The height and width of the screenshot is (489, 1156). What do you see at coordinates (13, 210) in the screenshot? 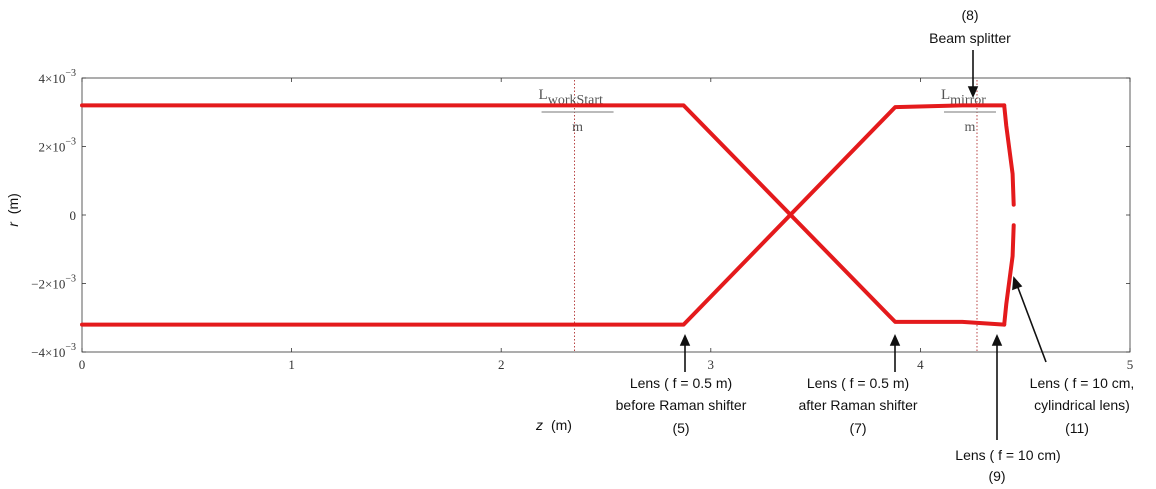
I see `y-axis-label: r (m)` at bounding box center [13, 210].